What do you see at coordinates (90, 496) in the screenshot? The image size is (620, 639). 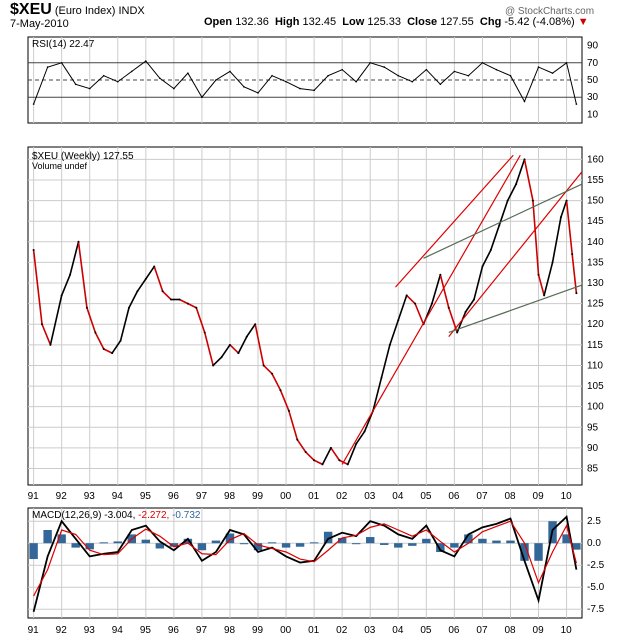 I see `price-x-tick-label: 93` at bounding box center [90, 496].